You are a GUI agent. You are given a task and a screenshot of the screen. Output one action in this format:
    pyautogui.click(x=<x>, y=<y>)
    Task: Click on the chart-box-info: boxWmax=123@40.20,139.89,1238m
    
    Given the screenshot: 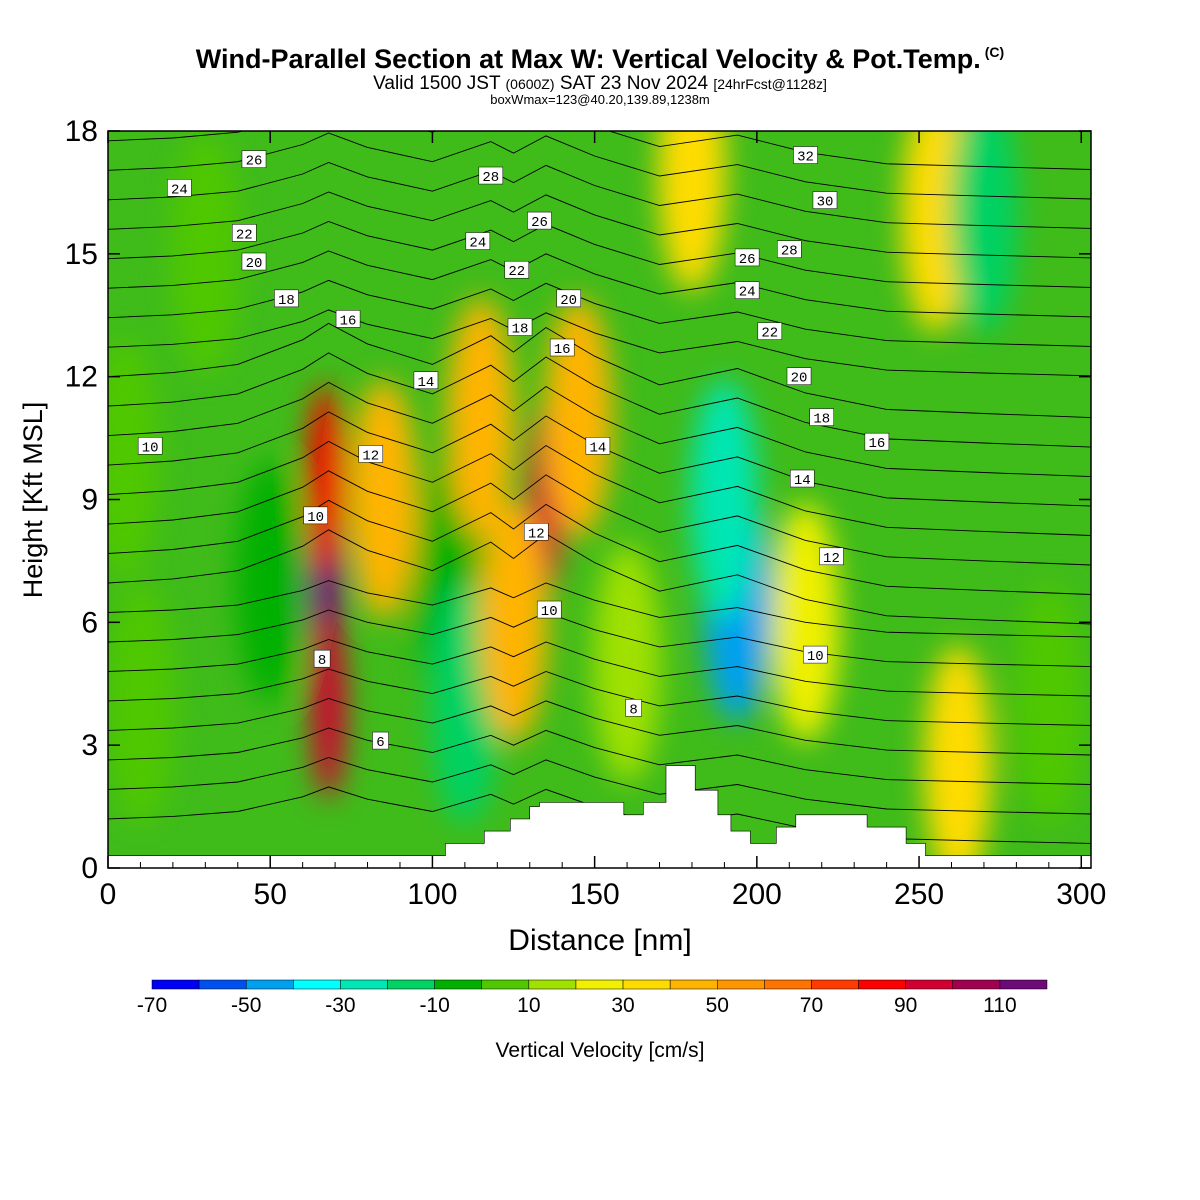 What is the action you would take?
    pyautogui.click(x=600, y=99)
    